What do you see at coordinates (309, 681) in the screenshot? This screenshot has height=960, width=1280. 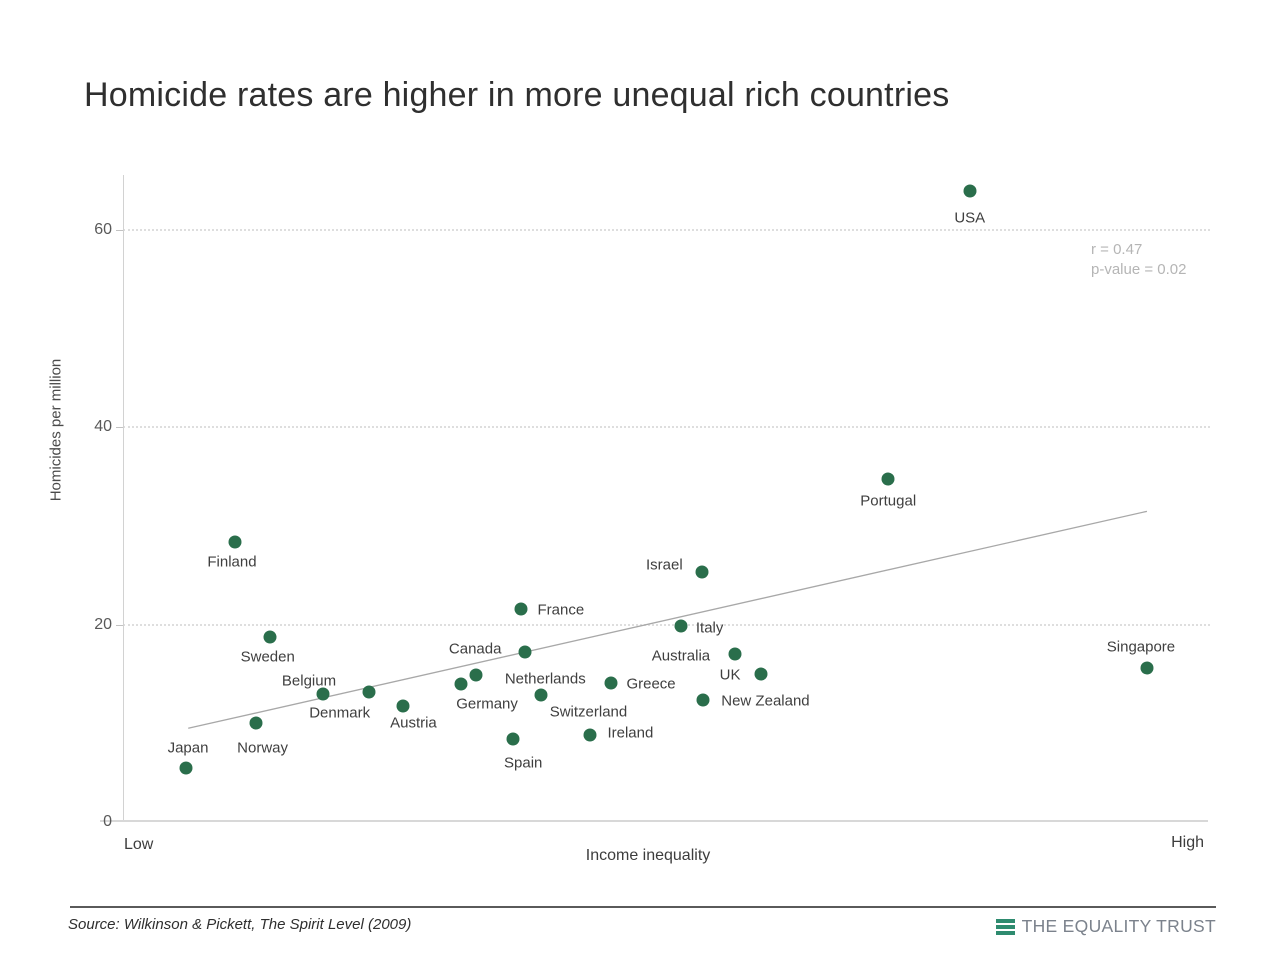 I see `data-point-label-belgium: Belgium` at bounding box center [309, 681].